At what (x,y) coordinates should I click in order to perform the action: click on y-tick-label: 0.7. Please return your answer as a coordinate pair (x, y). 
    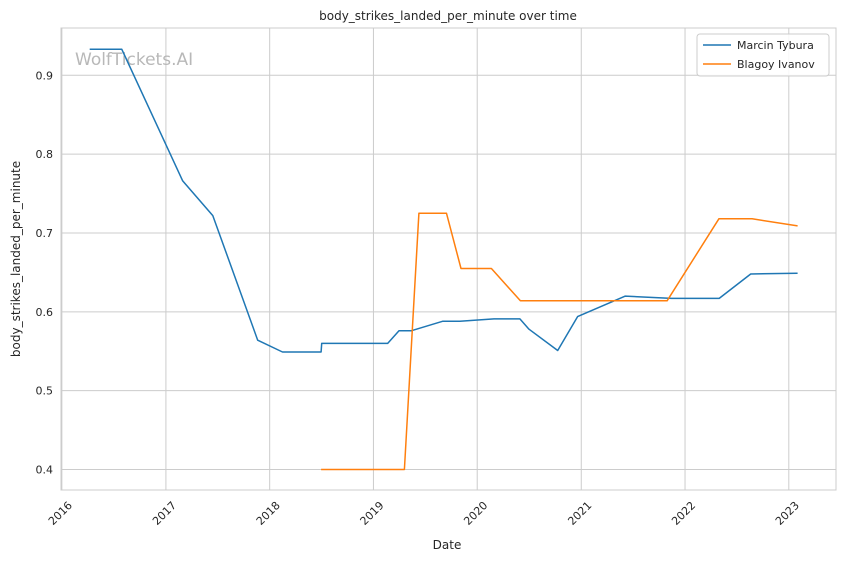
    Looking at the image, I should click on (45, 233).